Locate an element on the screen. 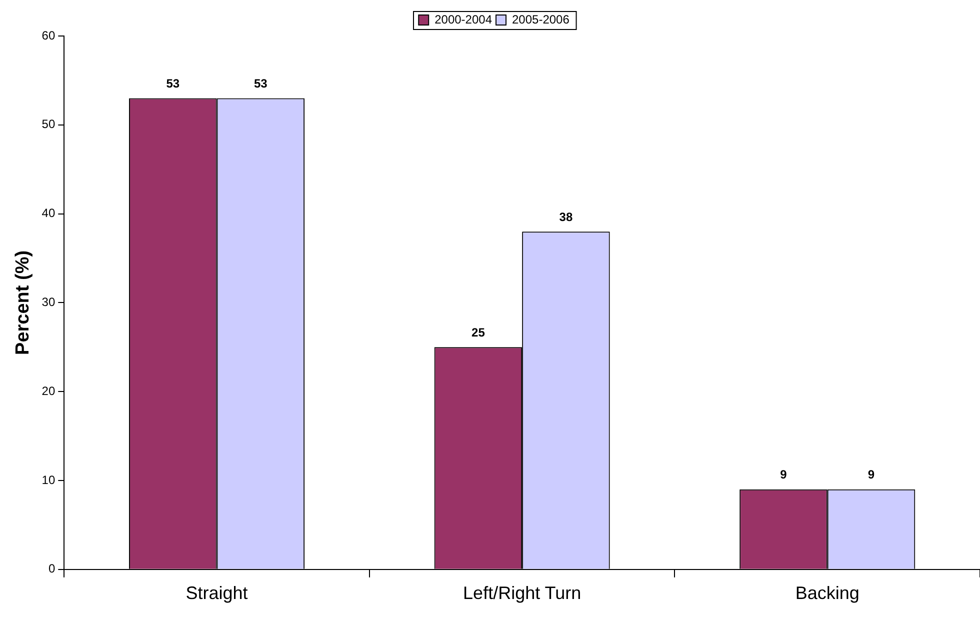  x-tick-label: Backing is located at coordinates (827, 593).